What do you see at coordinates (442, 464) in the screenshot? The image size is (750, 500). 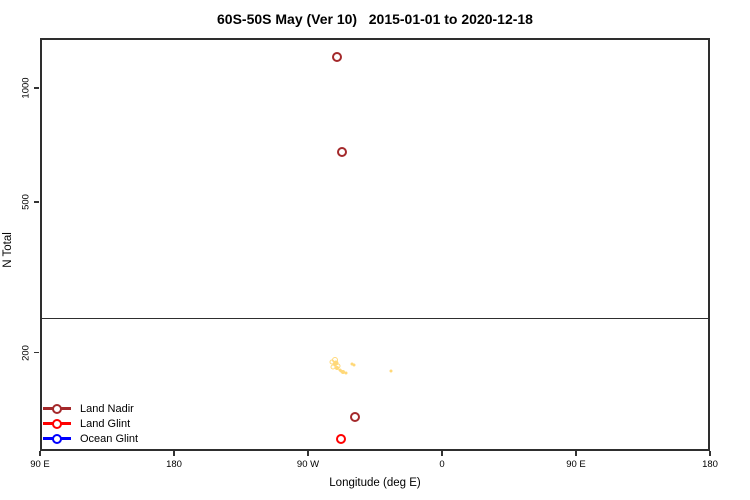 I see `x-tick-label: 0` at bounding box center [442, 464].